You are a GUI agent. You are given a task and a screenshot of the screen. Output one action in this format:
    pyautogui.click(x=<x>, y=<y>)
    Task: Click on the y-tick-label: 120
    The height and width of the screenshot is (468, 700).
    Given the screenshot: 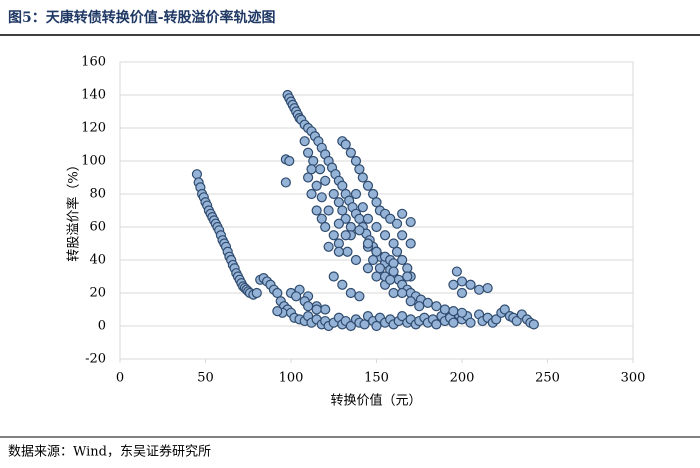 What is the action you would take?
    pyautogui.click(x=93, y=128)
    